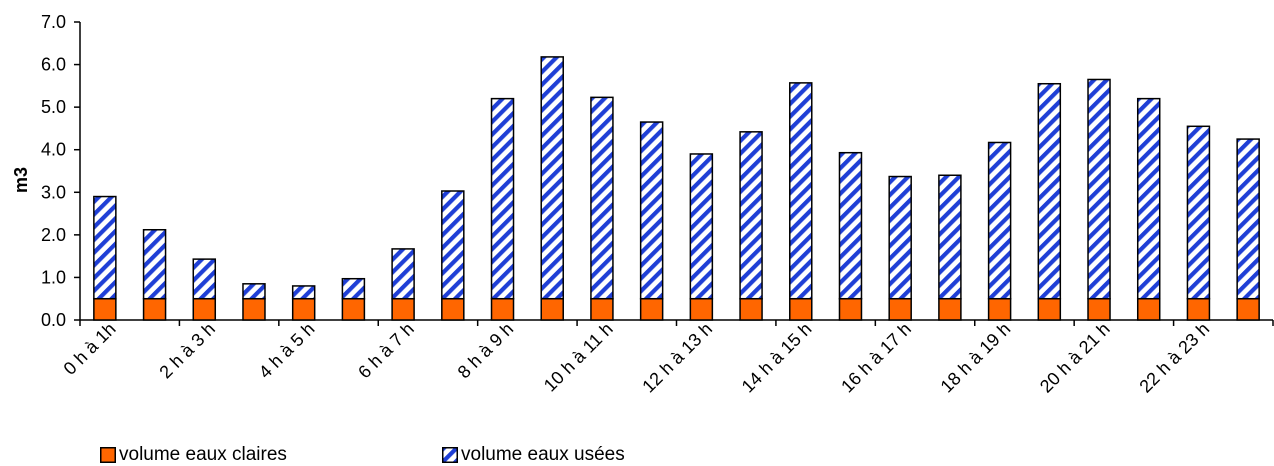  What do you see at coordinates (108, 455) in the screenshot?
I see `legend-swatch-eaux-claires` at bounding box center [108, 455].